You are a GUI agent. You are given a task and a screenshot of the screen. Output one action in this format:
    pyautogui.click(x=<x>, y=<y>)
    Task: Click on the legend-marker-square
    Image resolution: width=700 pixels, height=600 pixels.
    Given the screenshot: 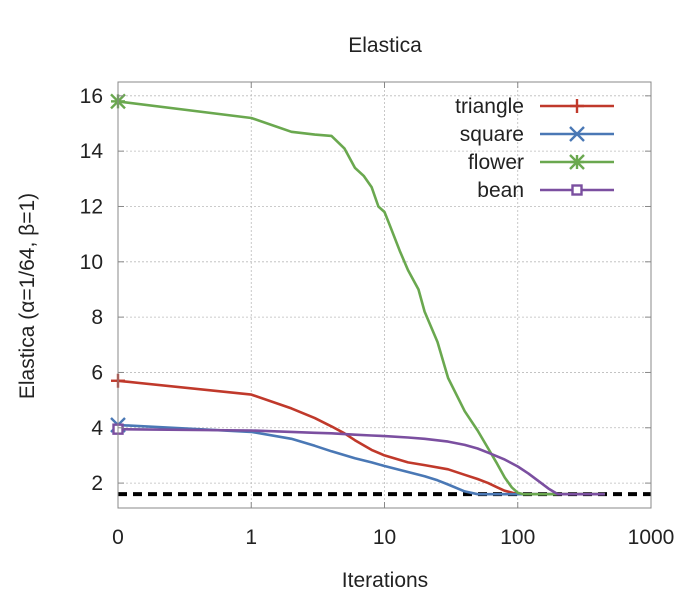 What is the action you would take?
    pyautogui.click(x=577, y=134)
    